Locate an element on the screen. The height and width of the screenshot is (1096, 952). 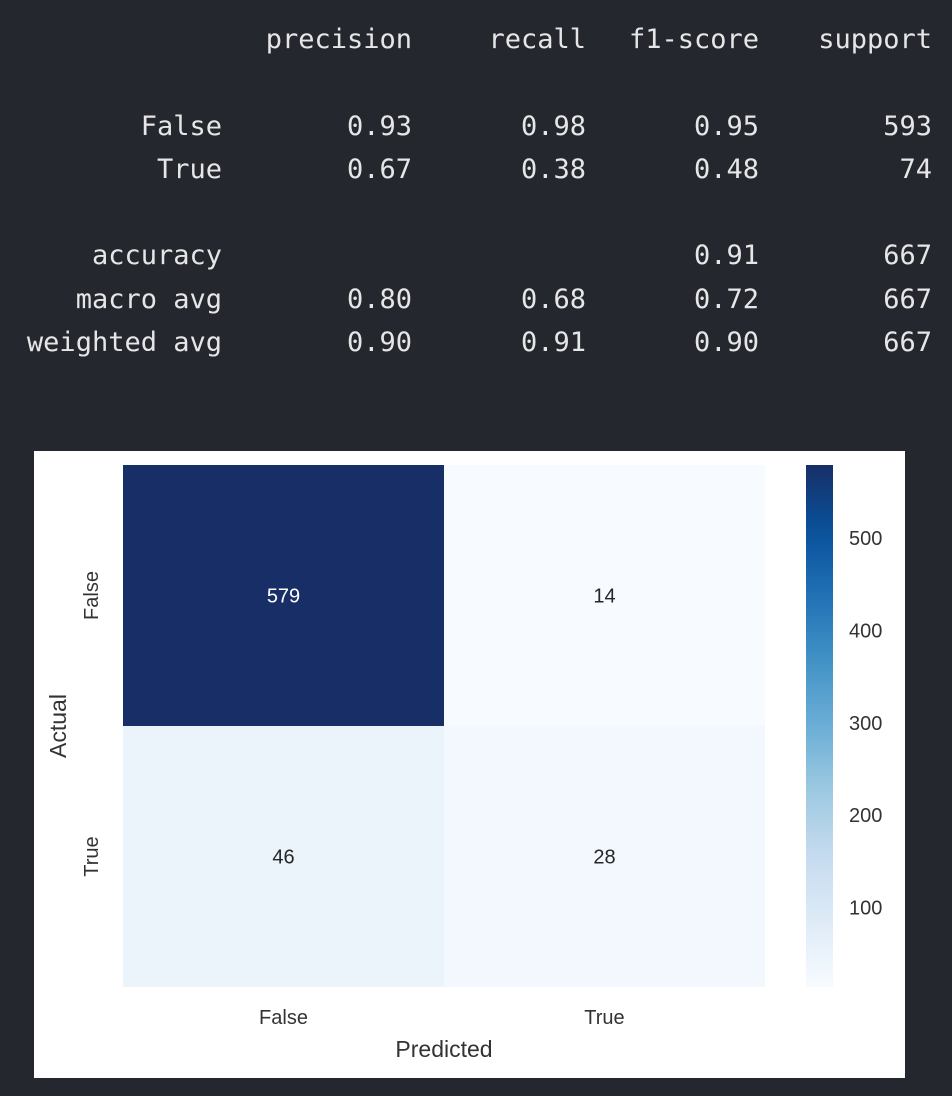
heatmap-cell-label: 579 is located at coordinates (283, 597).